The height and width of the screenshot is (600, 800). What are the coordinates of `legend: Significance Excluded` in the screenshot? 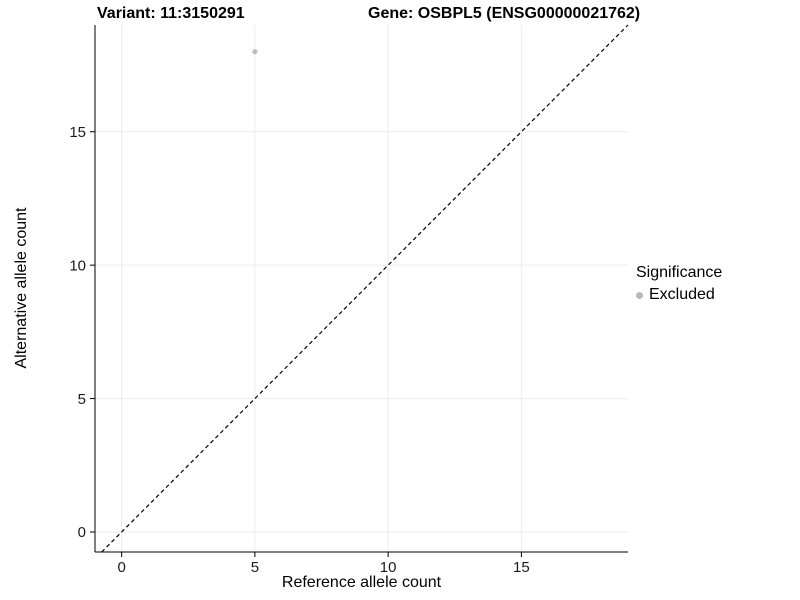 It's located at (679, 284).